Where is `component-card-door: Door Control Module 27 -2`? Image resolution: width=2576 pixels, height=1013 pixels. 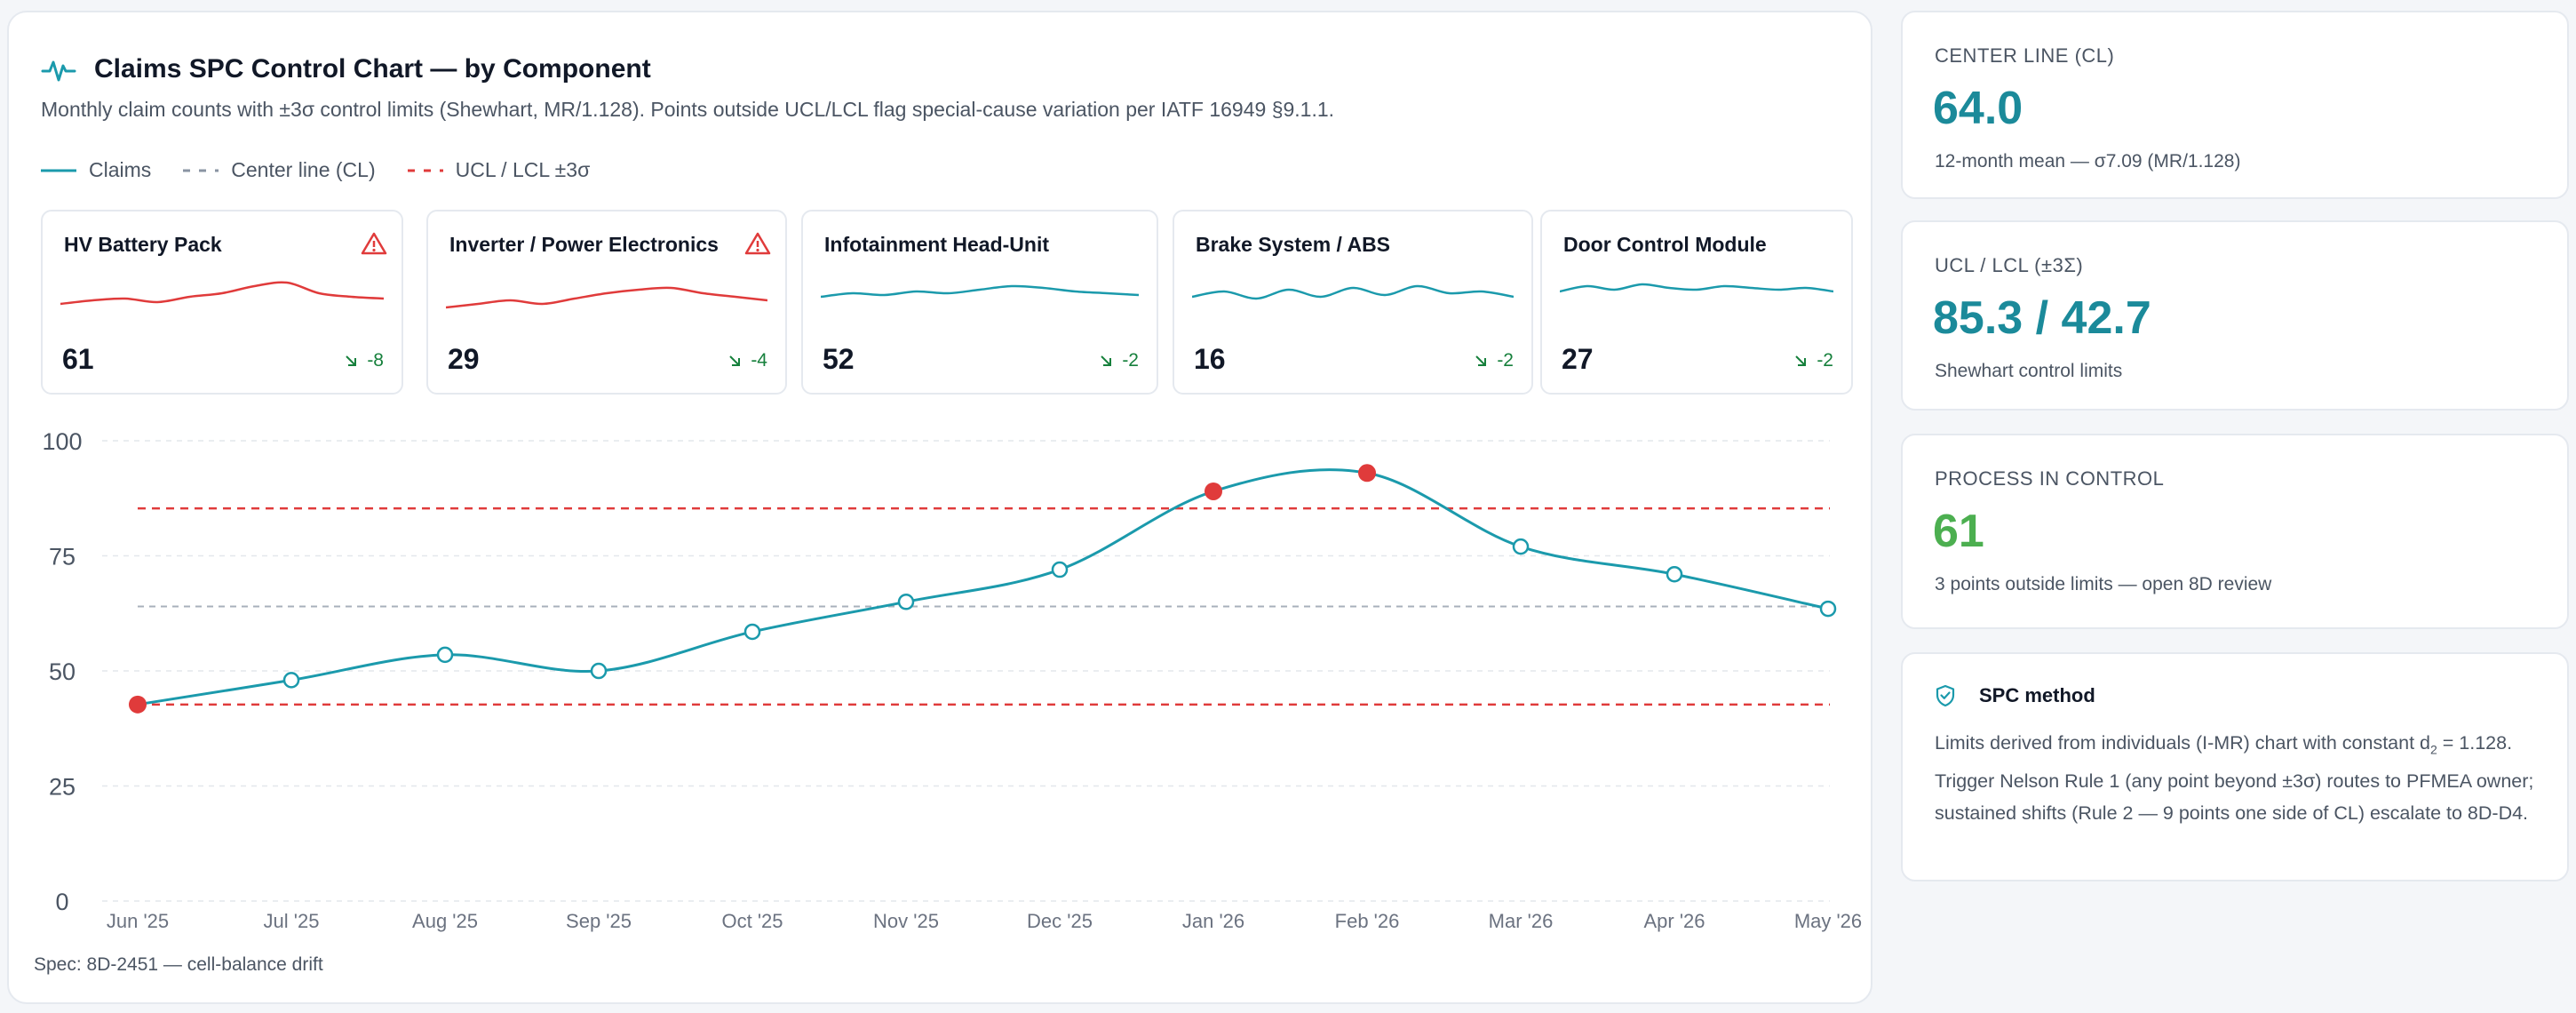 component-card-door: Door Control Module 27 -2 is located at coordinates (1696, 302).